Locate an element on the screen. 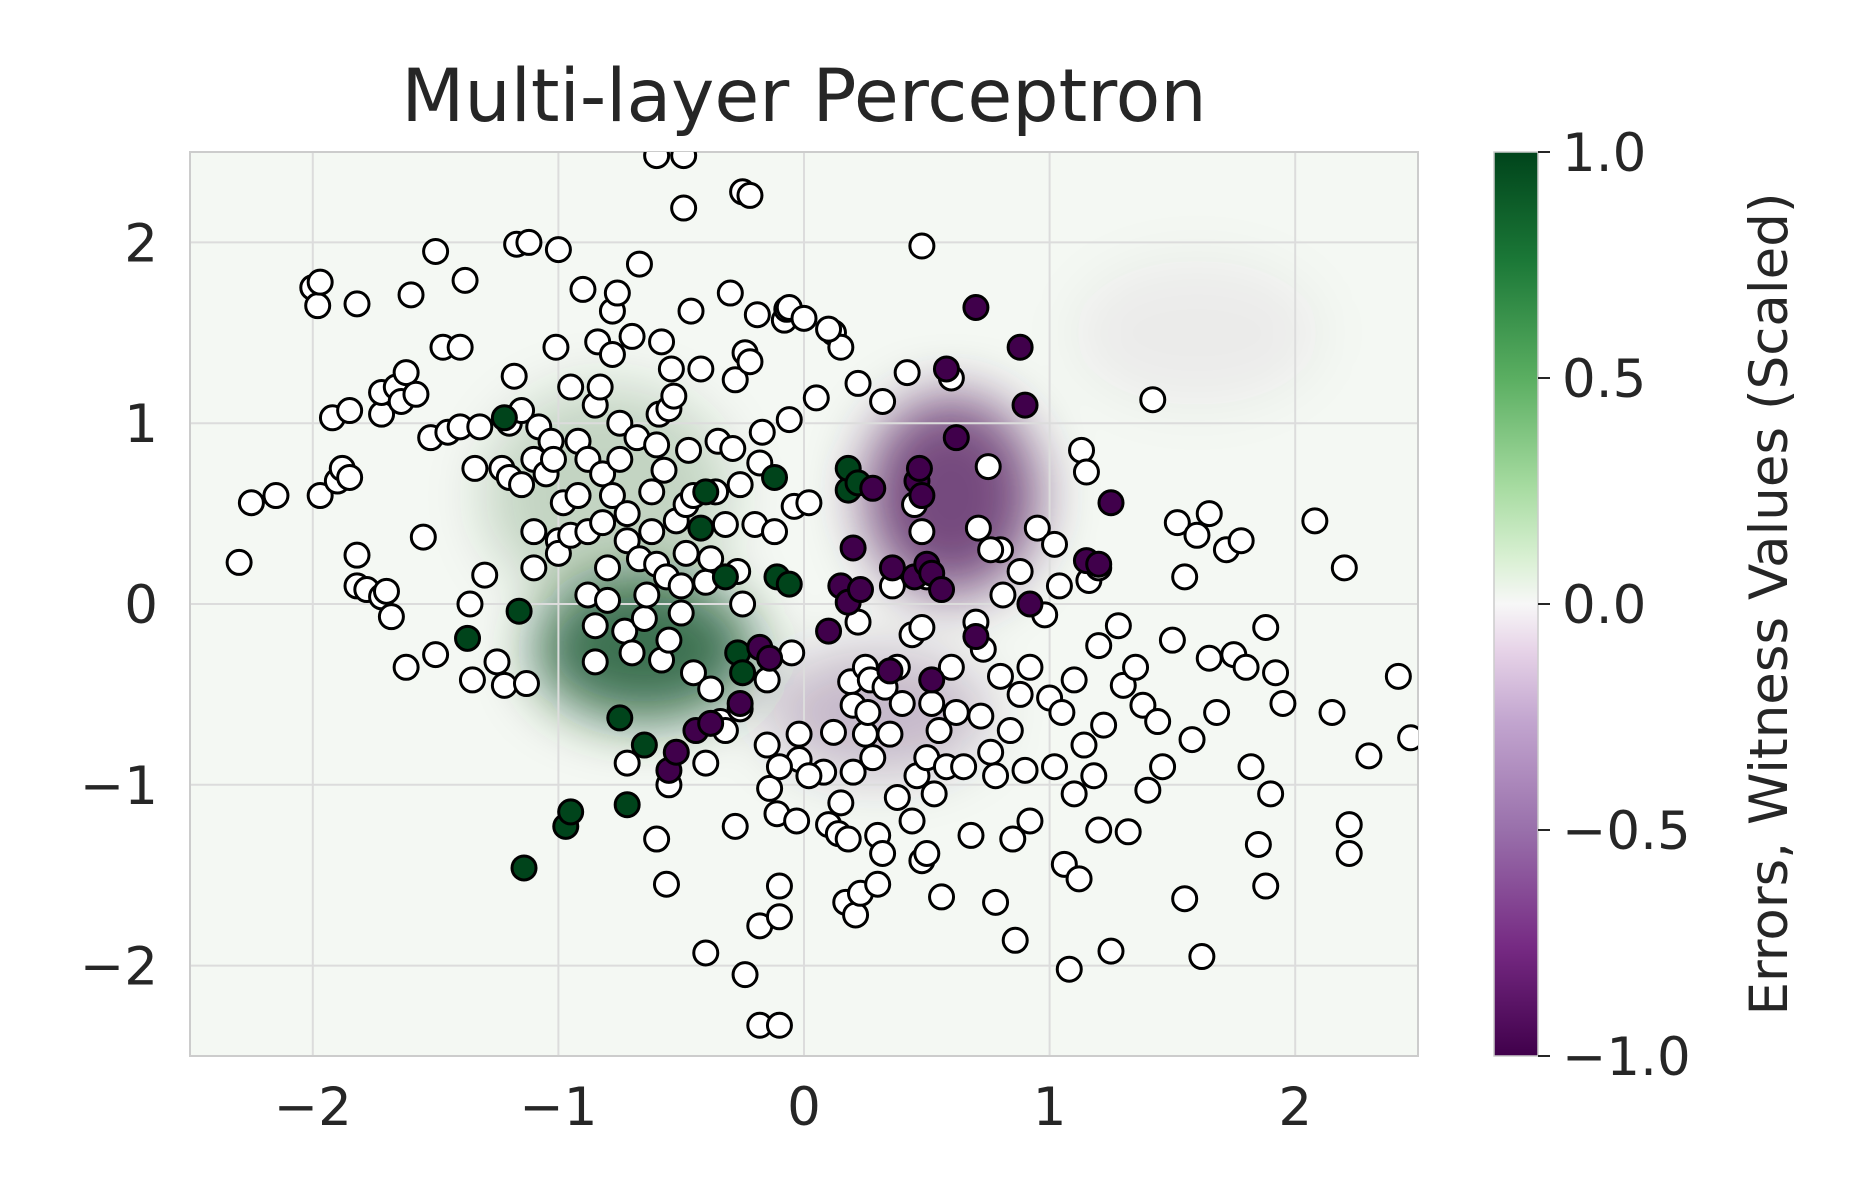  y-tick-label: 0 is located at coordinates (141, 605).